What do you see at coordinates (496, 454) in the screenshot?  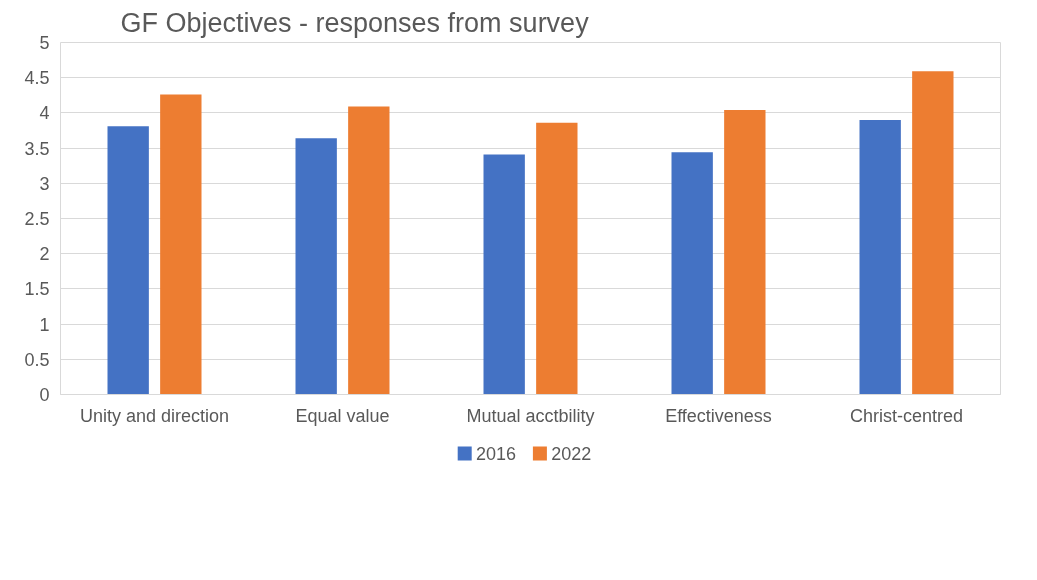 I see `legend-label: 2016` at bounding box center [496, 454].